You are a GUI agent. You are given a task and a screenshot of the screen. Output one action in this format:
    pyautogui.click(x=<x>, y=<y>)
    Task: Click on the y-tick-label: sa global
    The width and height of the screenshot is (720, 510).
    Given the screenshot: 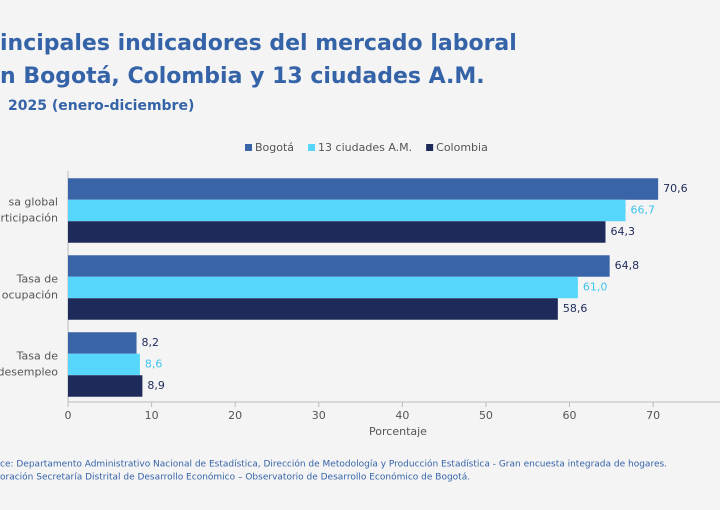 What is the action you would take?
    pyautogui.click(x=33, y=202)
    